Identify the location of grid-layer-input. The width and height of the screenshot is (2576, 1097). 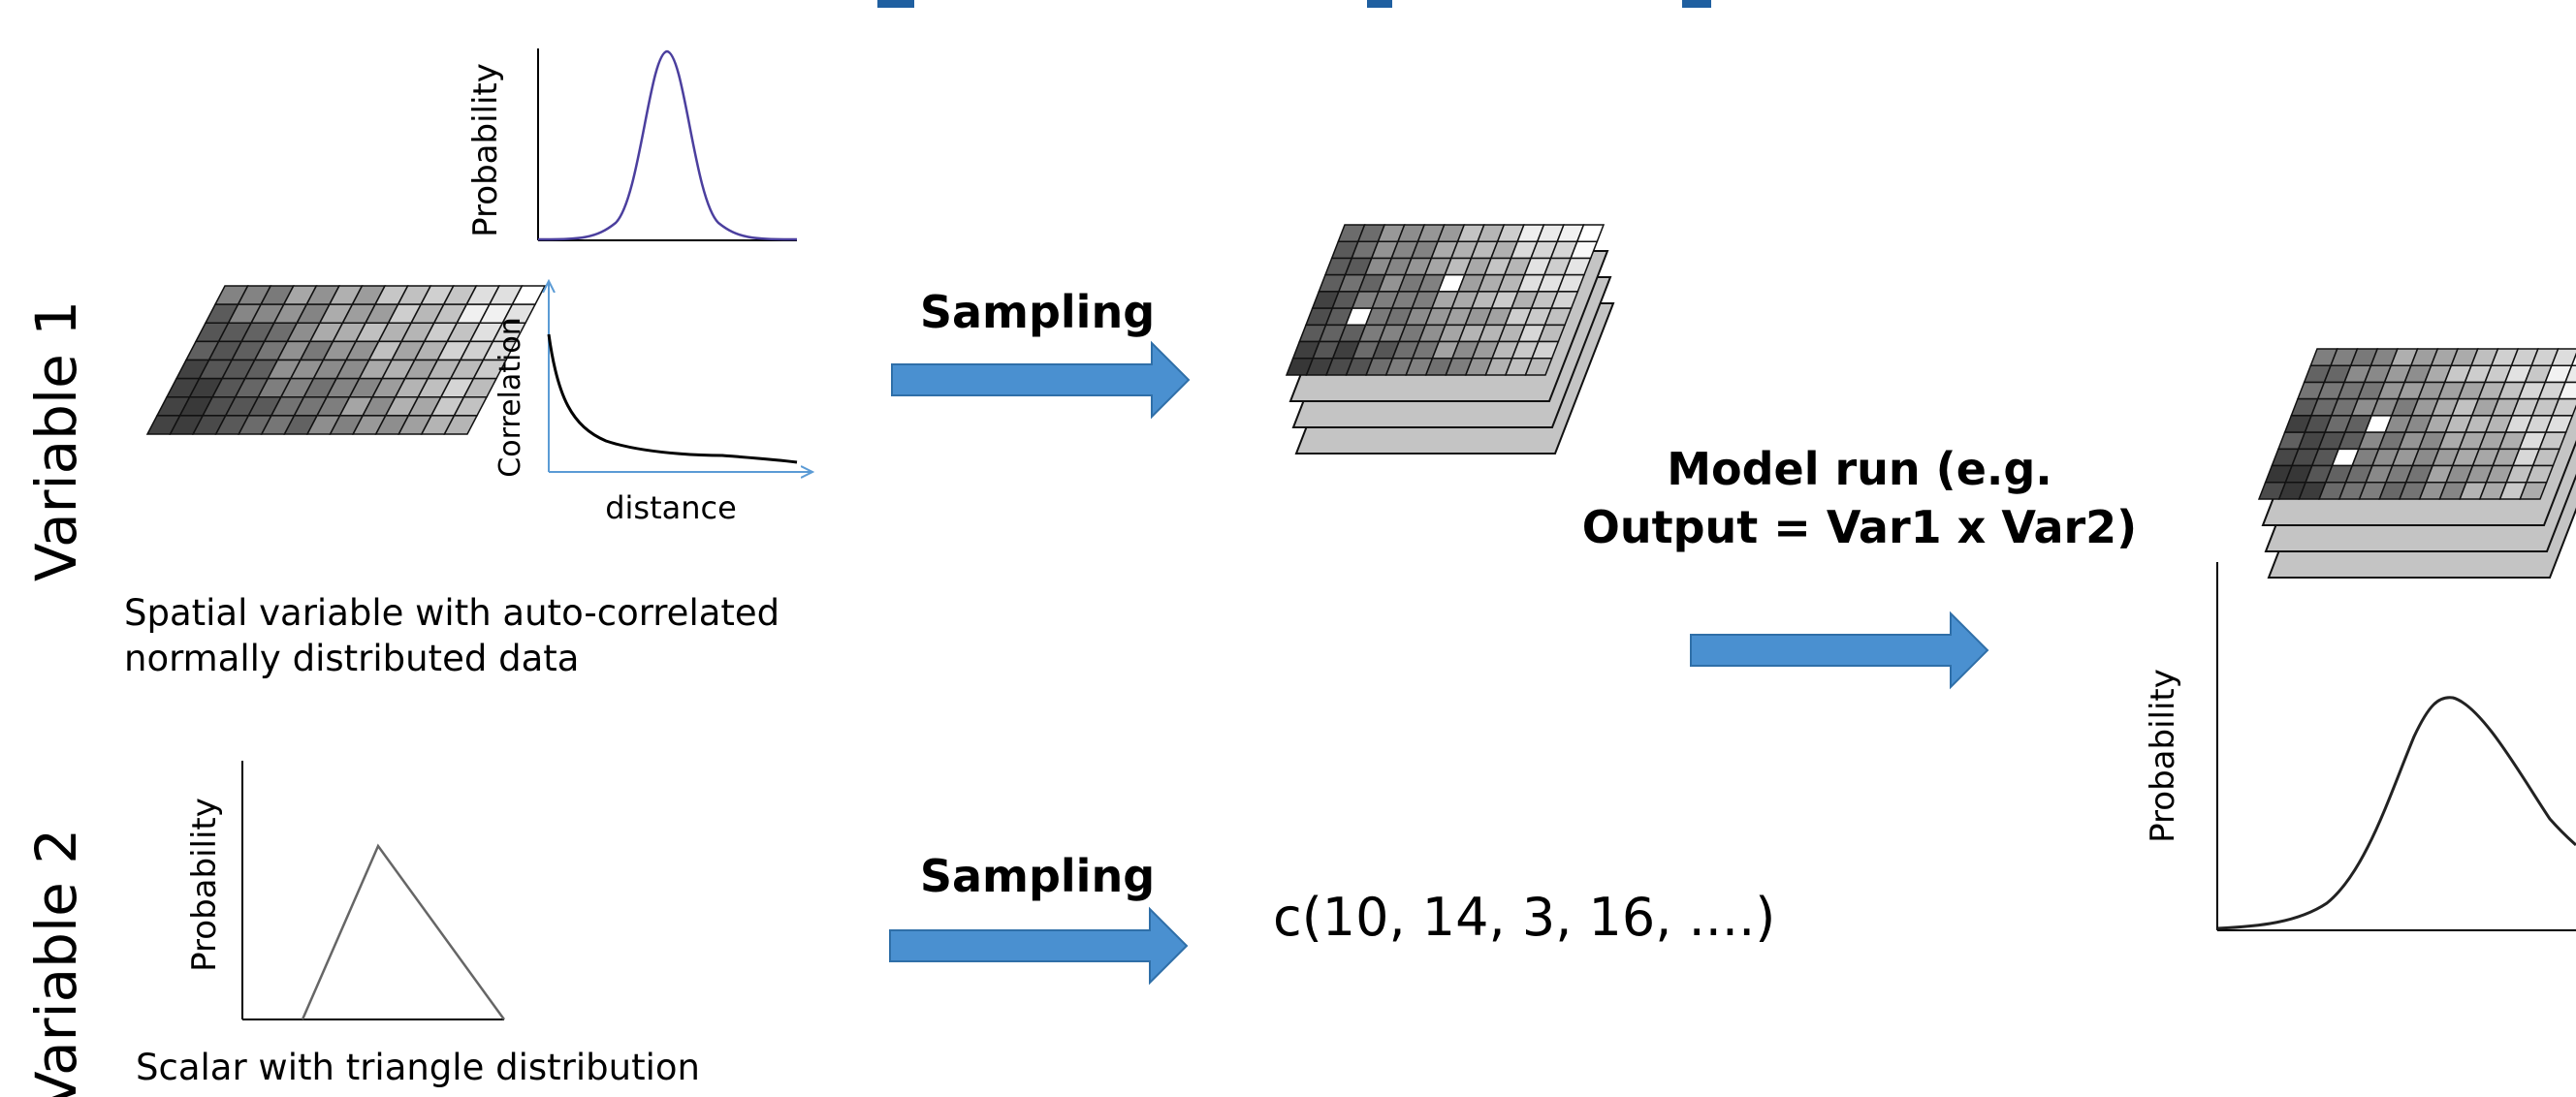
(346, 360).